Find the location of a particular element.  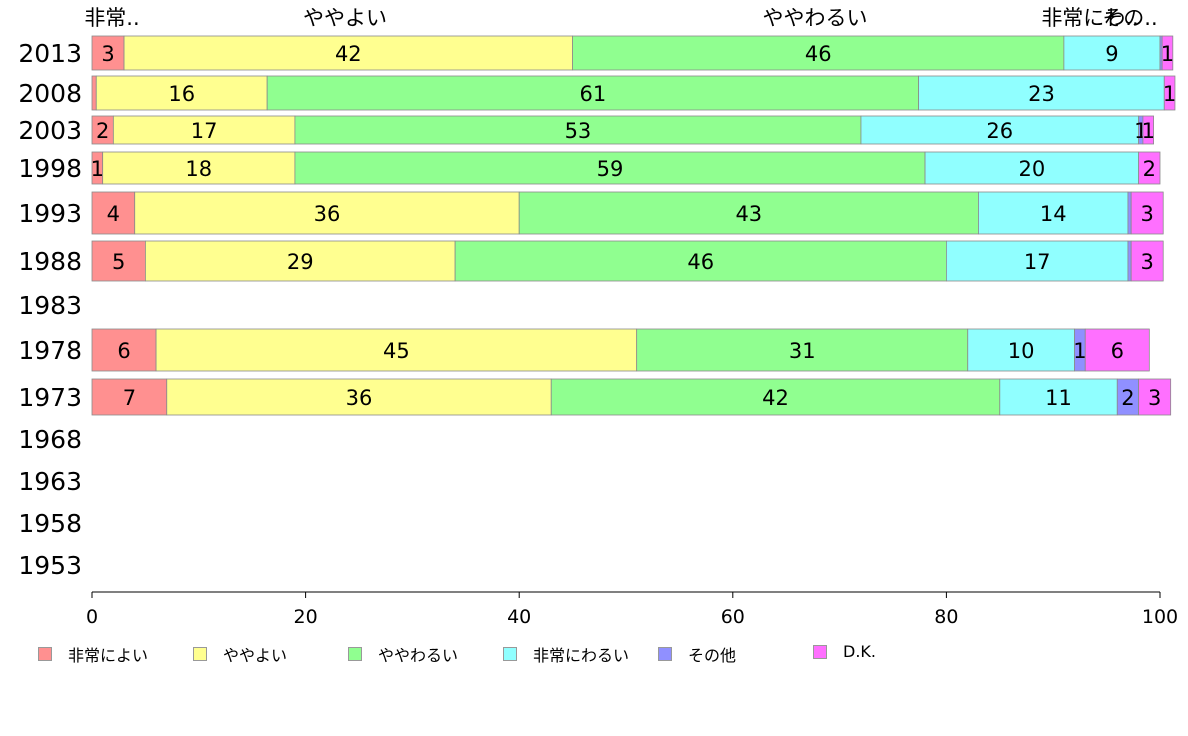

legend-item: ややよい is located at coordinates (240, 654).